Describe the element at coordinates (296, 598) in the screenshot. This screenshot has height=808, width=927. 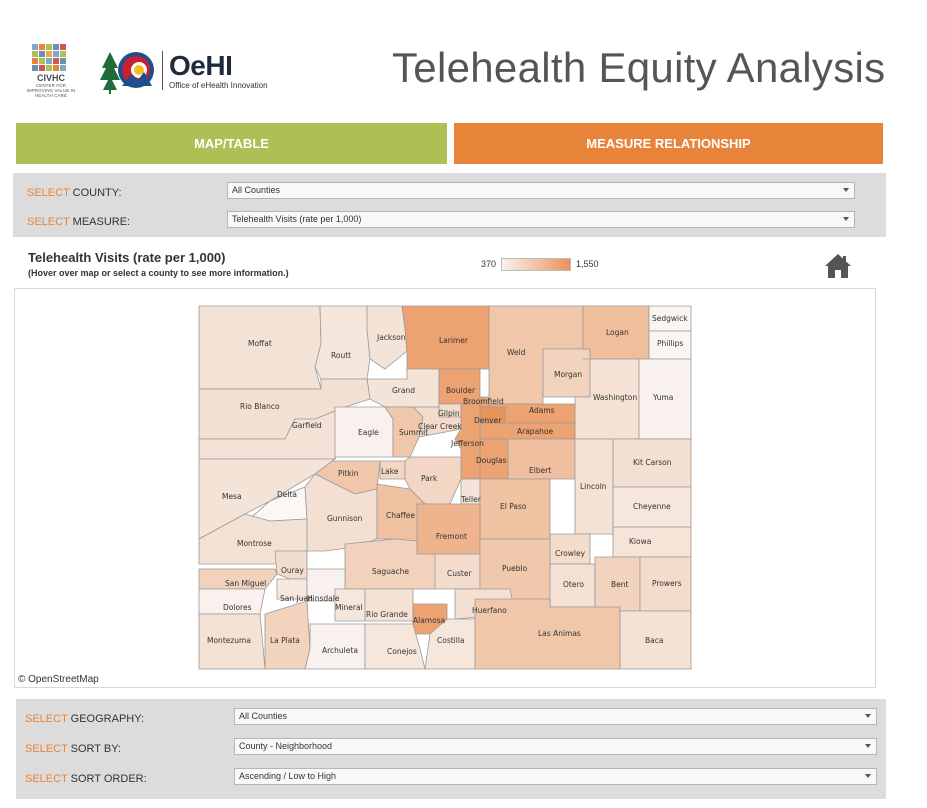
I see `county-label: San Juan` at that location.